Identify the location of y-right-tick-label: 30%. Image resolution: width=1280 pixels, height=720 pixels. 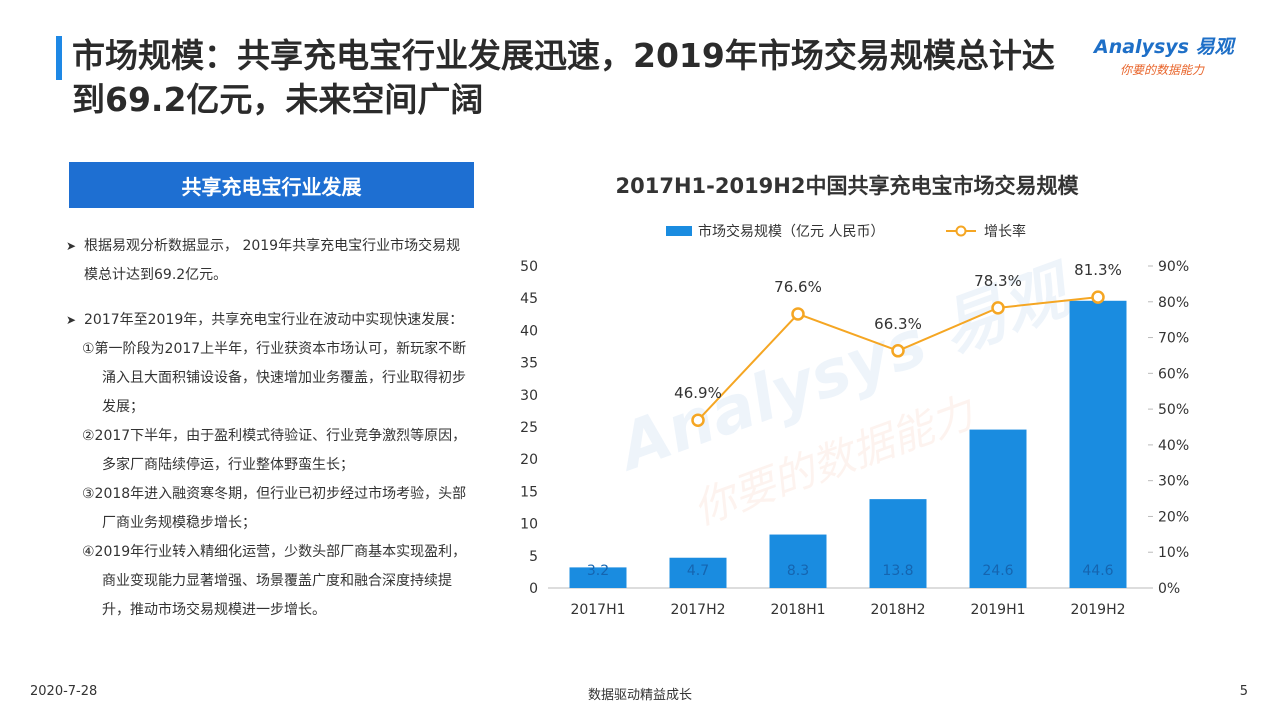
(1173, 482).